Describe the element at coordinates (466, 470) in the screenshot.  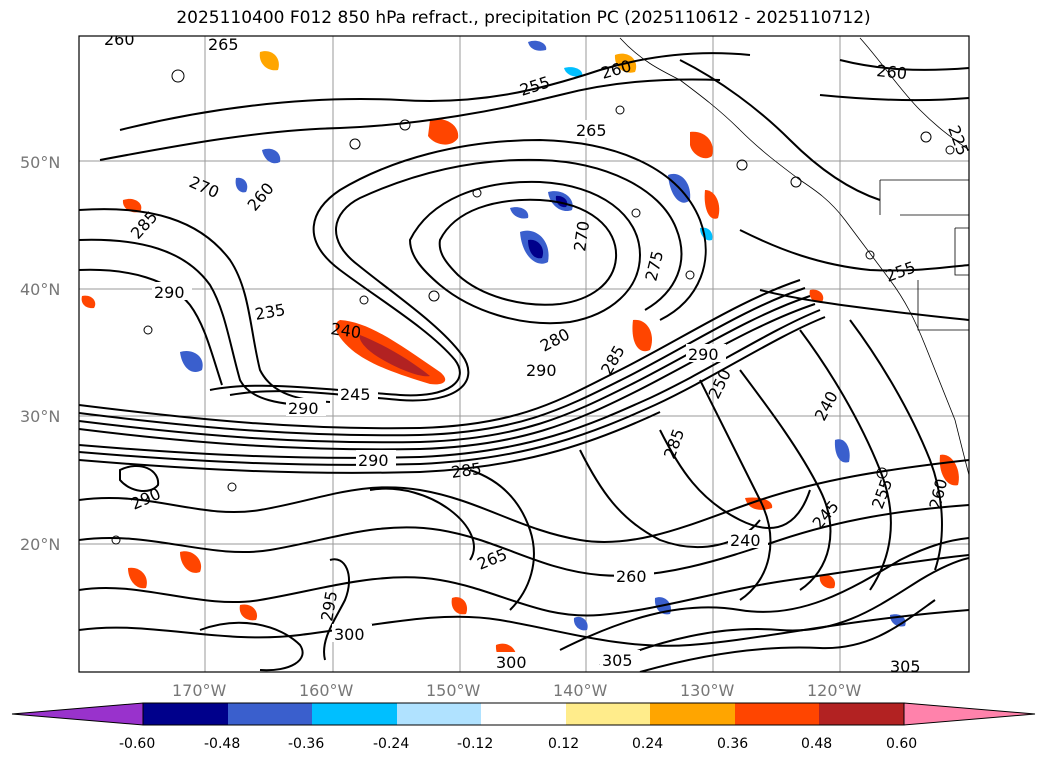
I see `contour-label: 285` at that location.